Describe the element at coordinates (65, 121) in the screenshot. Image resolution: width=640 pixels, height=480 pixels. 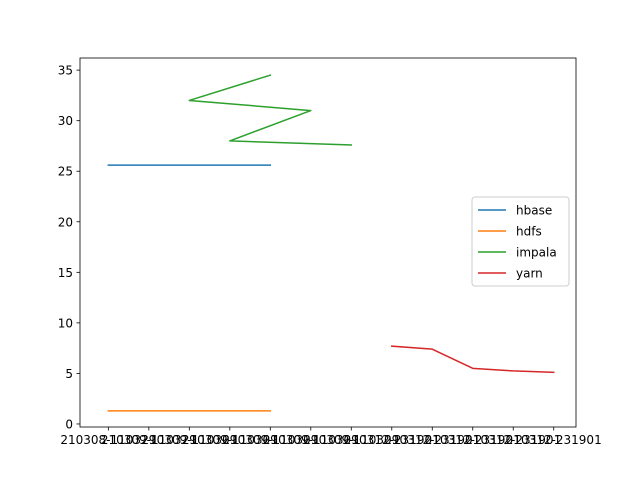
I see `y-tick-label: 30` at that location.